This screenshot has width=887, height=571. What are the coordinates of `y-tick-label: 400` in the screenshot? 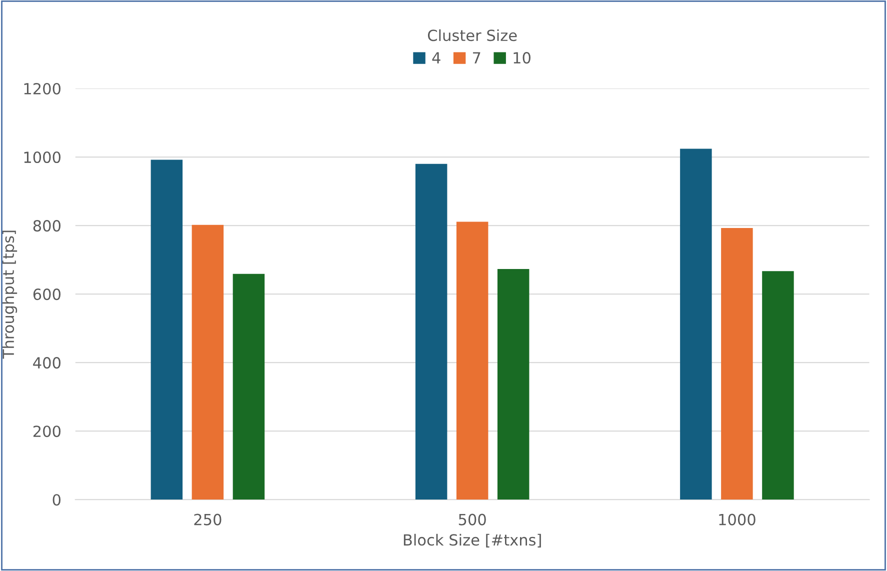 It's located at (46, 363).